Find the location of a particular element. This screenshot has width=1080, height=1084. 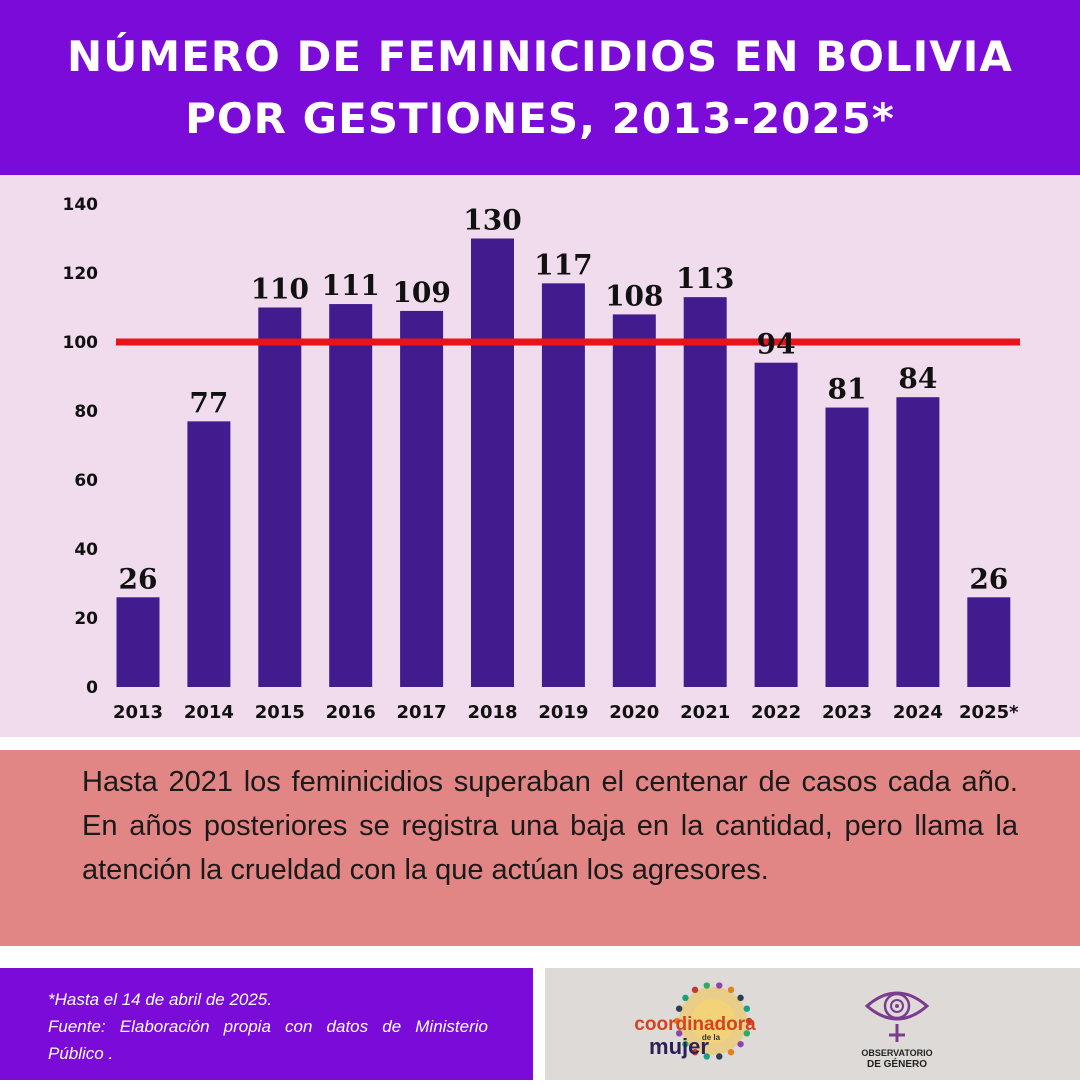

x-tick-label: 2024 is located at coordinates (918, 712).